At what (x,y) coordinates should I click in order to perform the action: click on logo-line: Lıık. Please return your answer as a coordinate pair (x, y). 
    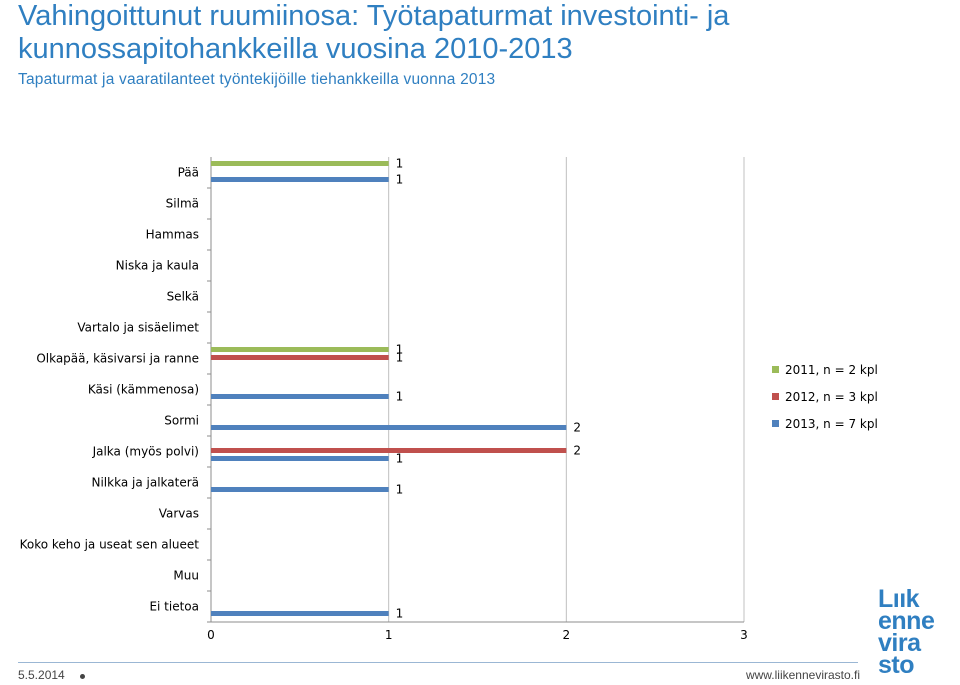
    Looking at the image, I should click on (899, 599).